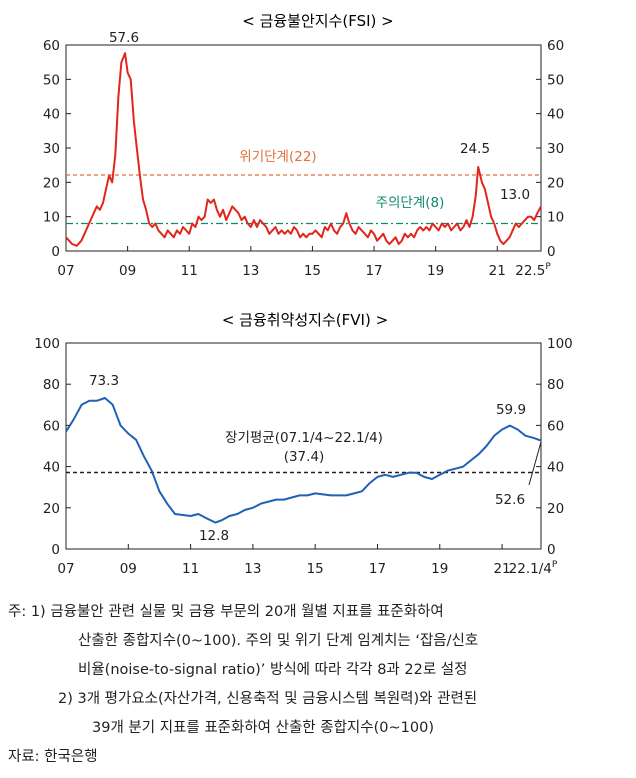 This screenshot has height=778, width=636. Describe the element at coordinates (124, 38) in the screenshot. I see `fsi-peak-2008-label: 57.6` at that location.